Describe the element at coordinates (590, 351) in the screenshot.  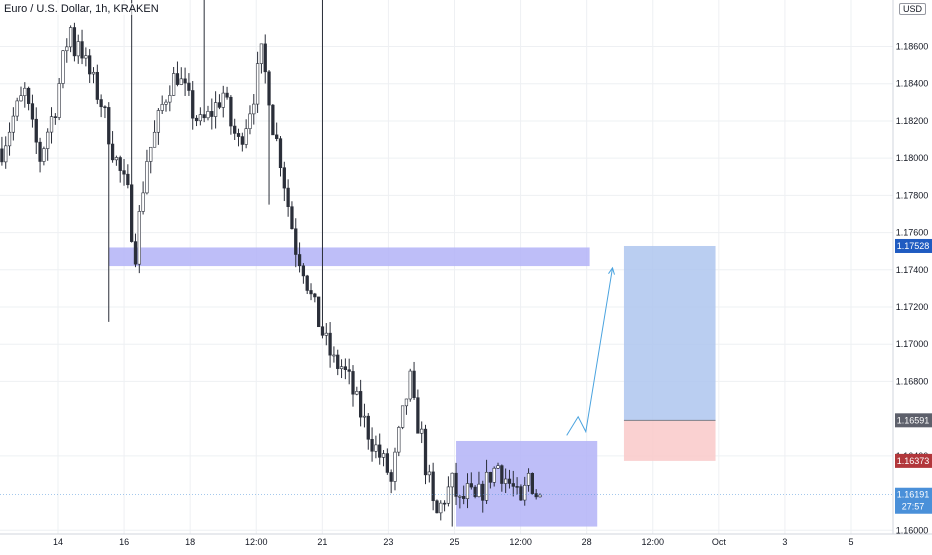
I see `projected-path` at that location.